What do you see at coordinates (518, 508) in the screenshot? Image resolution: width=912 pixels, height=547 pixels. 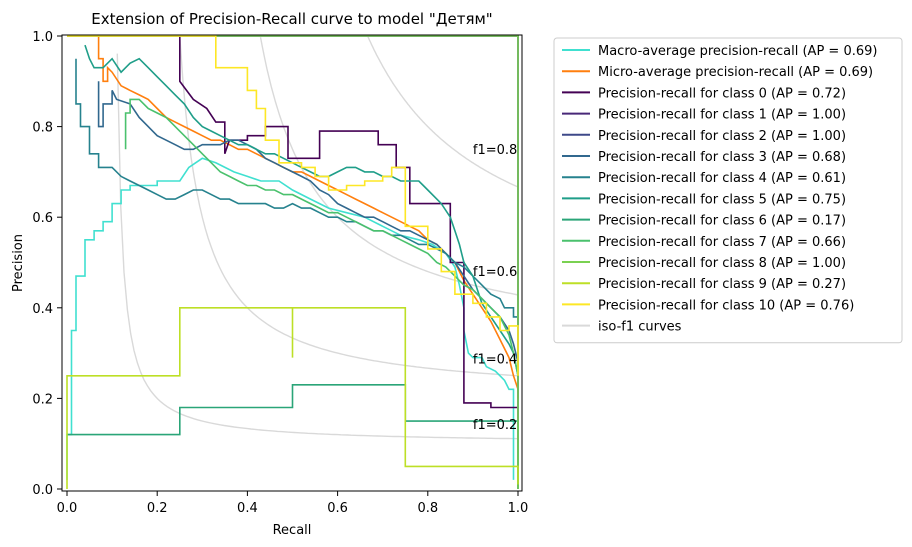 I see `x-tick-label: 1.0` at bounding box center [518, 508].